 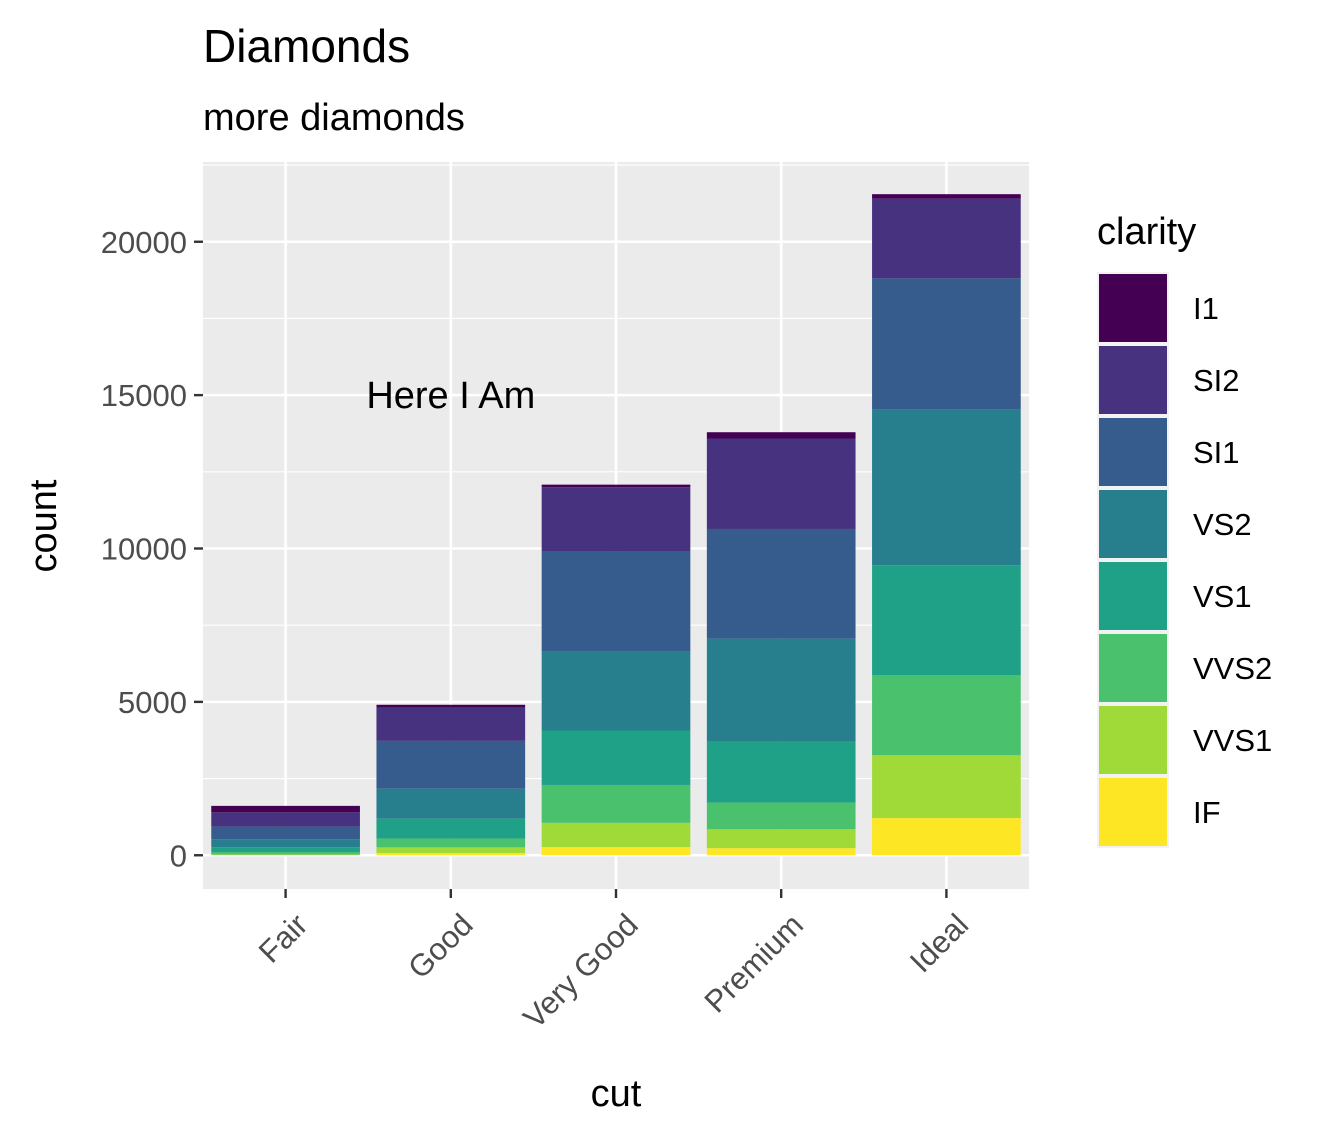 I want to click on legend-label: VVS1, so click(x=1232, y=740).